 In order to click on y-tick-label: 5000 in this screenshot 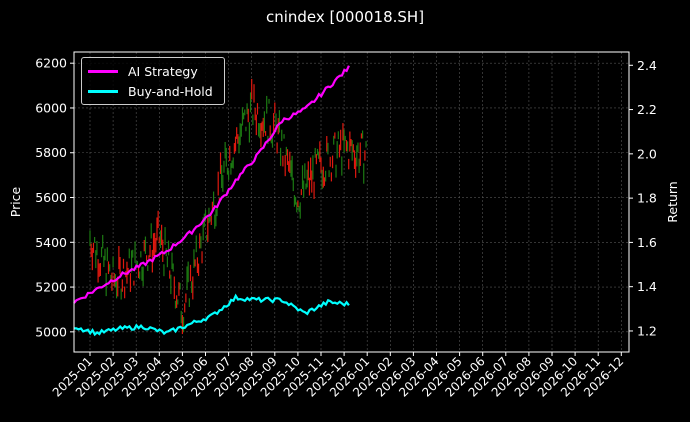, I will do `click(51, 331)`.